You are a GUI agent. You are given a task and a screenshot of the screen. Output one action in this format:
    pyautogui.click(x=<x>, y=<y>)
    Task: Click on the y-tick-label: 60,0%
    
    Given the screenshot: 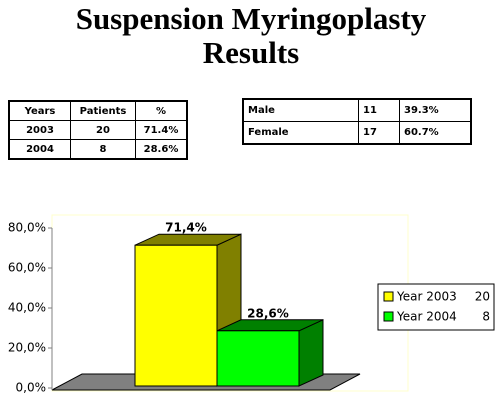 What is the action you would take?
    pyautogui.click(x=27, y=268)
    